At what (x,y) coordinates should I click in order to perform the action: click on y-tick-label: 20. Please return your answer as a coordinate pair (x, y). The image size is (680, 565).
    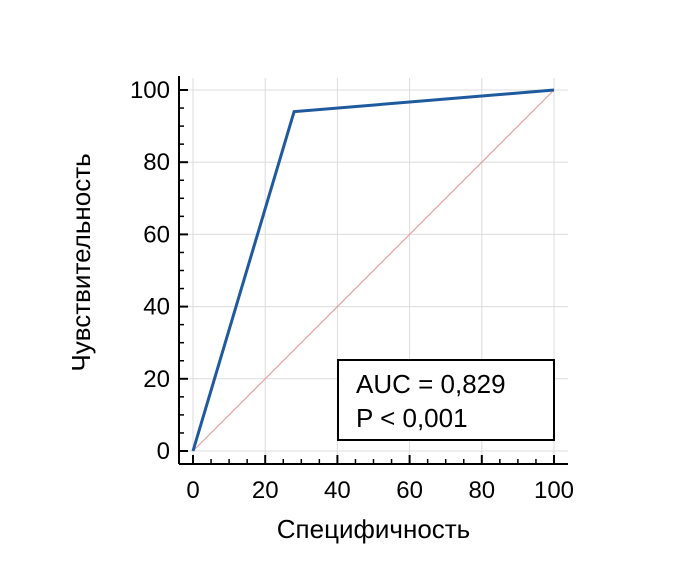
    Looking at the image, I should click on (156, 379).